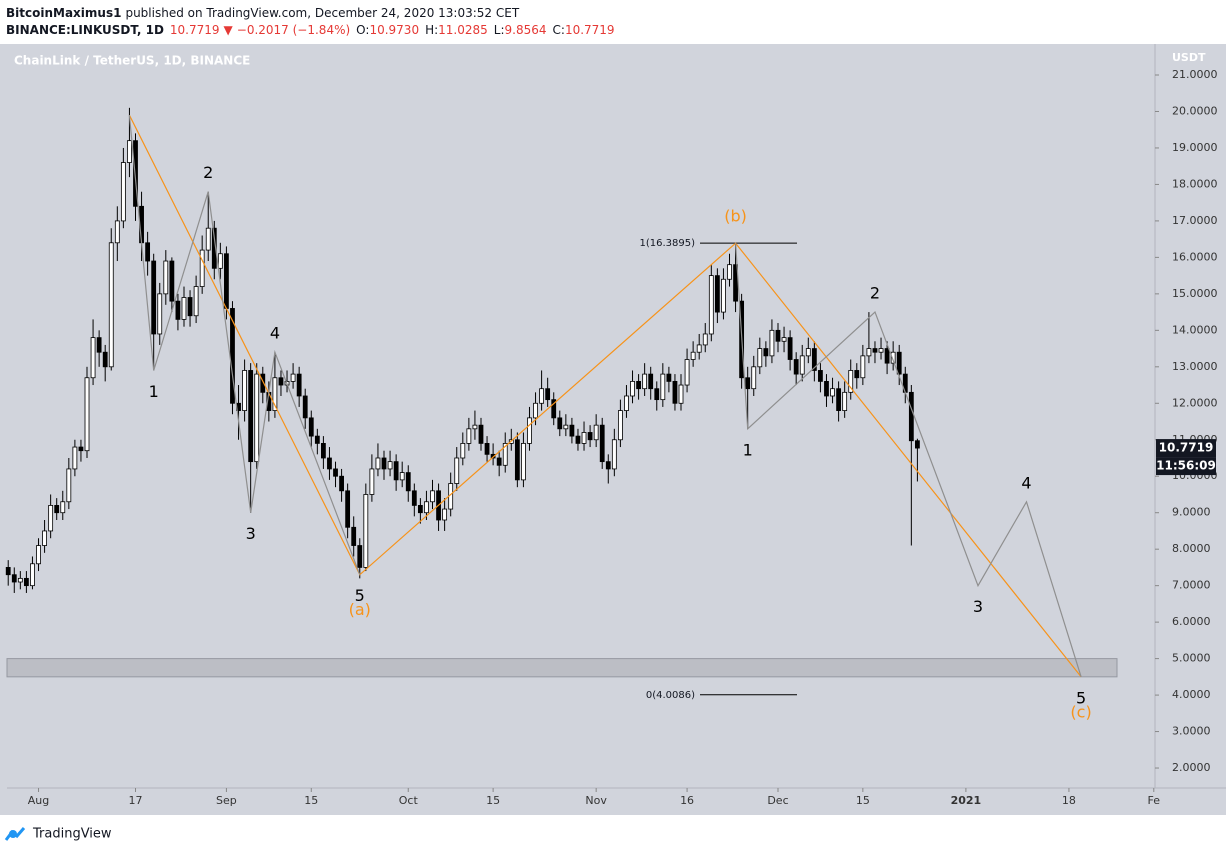 This screenshot has height=852, width=1226. I want to click on y-tick-label: 21.0000, so click(1195, 74).